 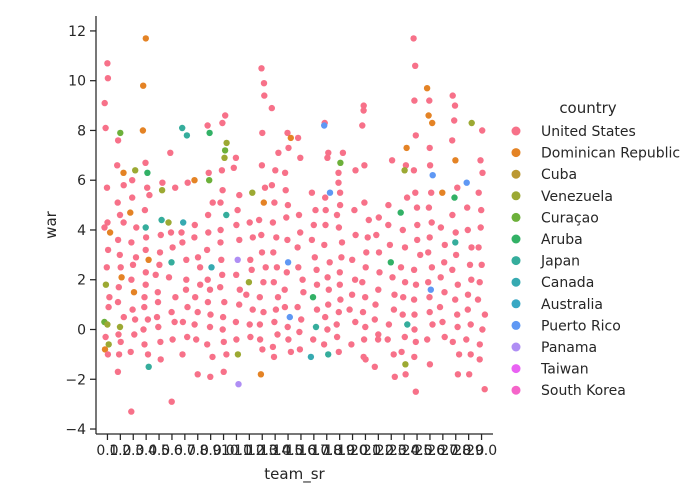 What do you see at coordinates (81, 331) in the screenshot?
I see `y-tick-label: 0` at bounding box center [81, 331].